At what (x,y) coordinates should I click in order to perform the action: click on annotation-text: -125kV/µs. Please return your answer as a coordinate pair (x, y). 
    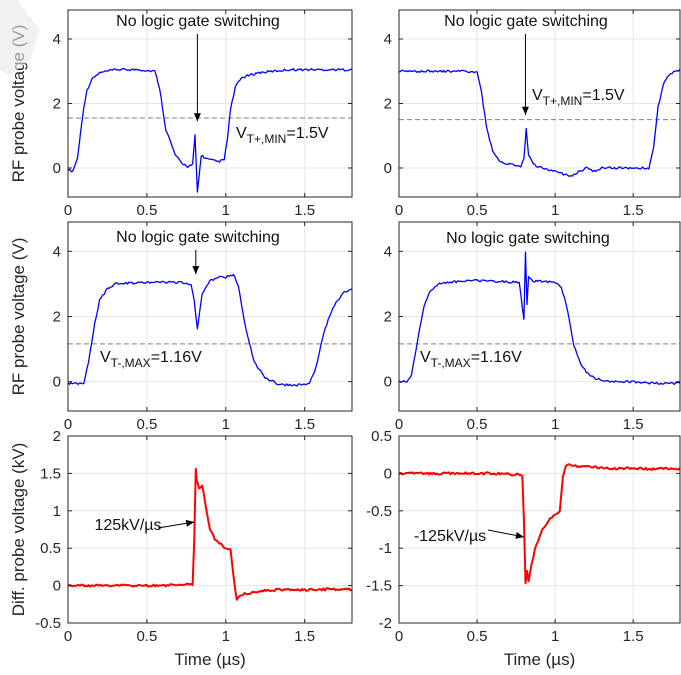
    Looking at the image, I should click on (450, 536).